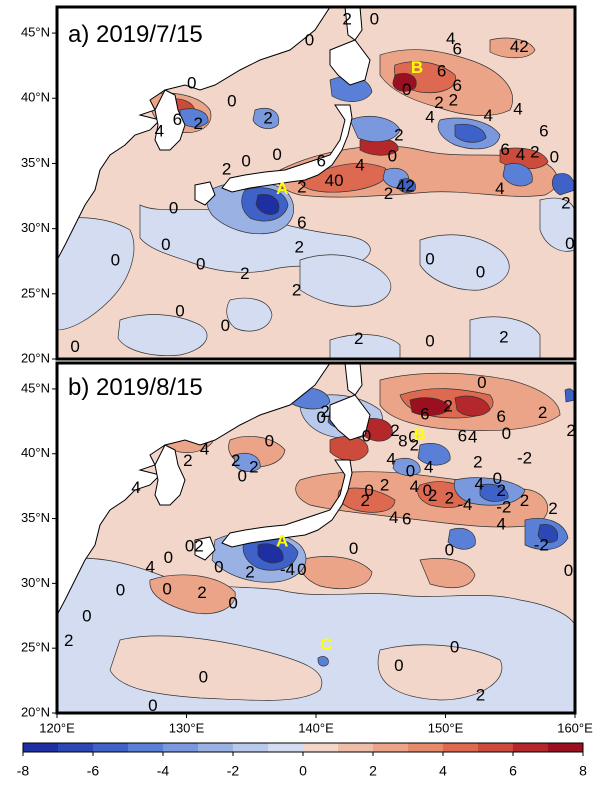  What do you see at coordinates (519, 46) in the screenshot?
I see `contour-label: 42` at bounding box center [519, 46].